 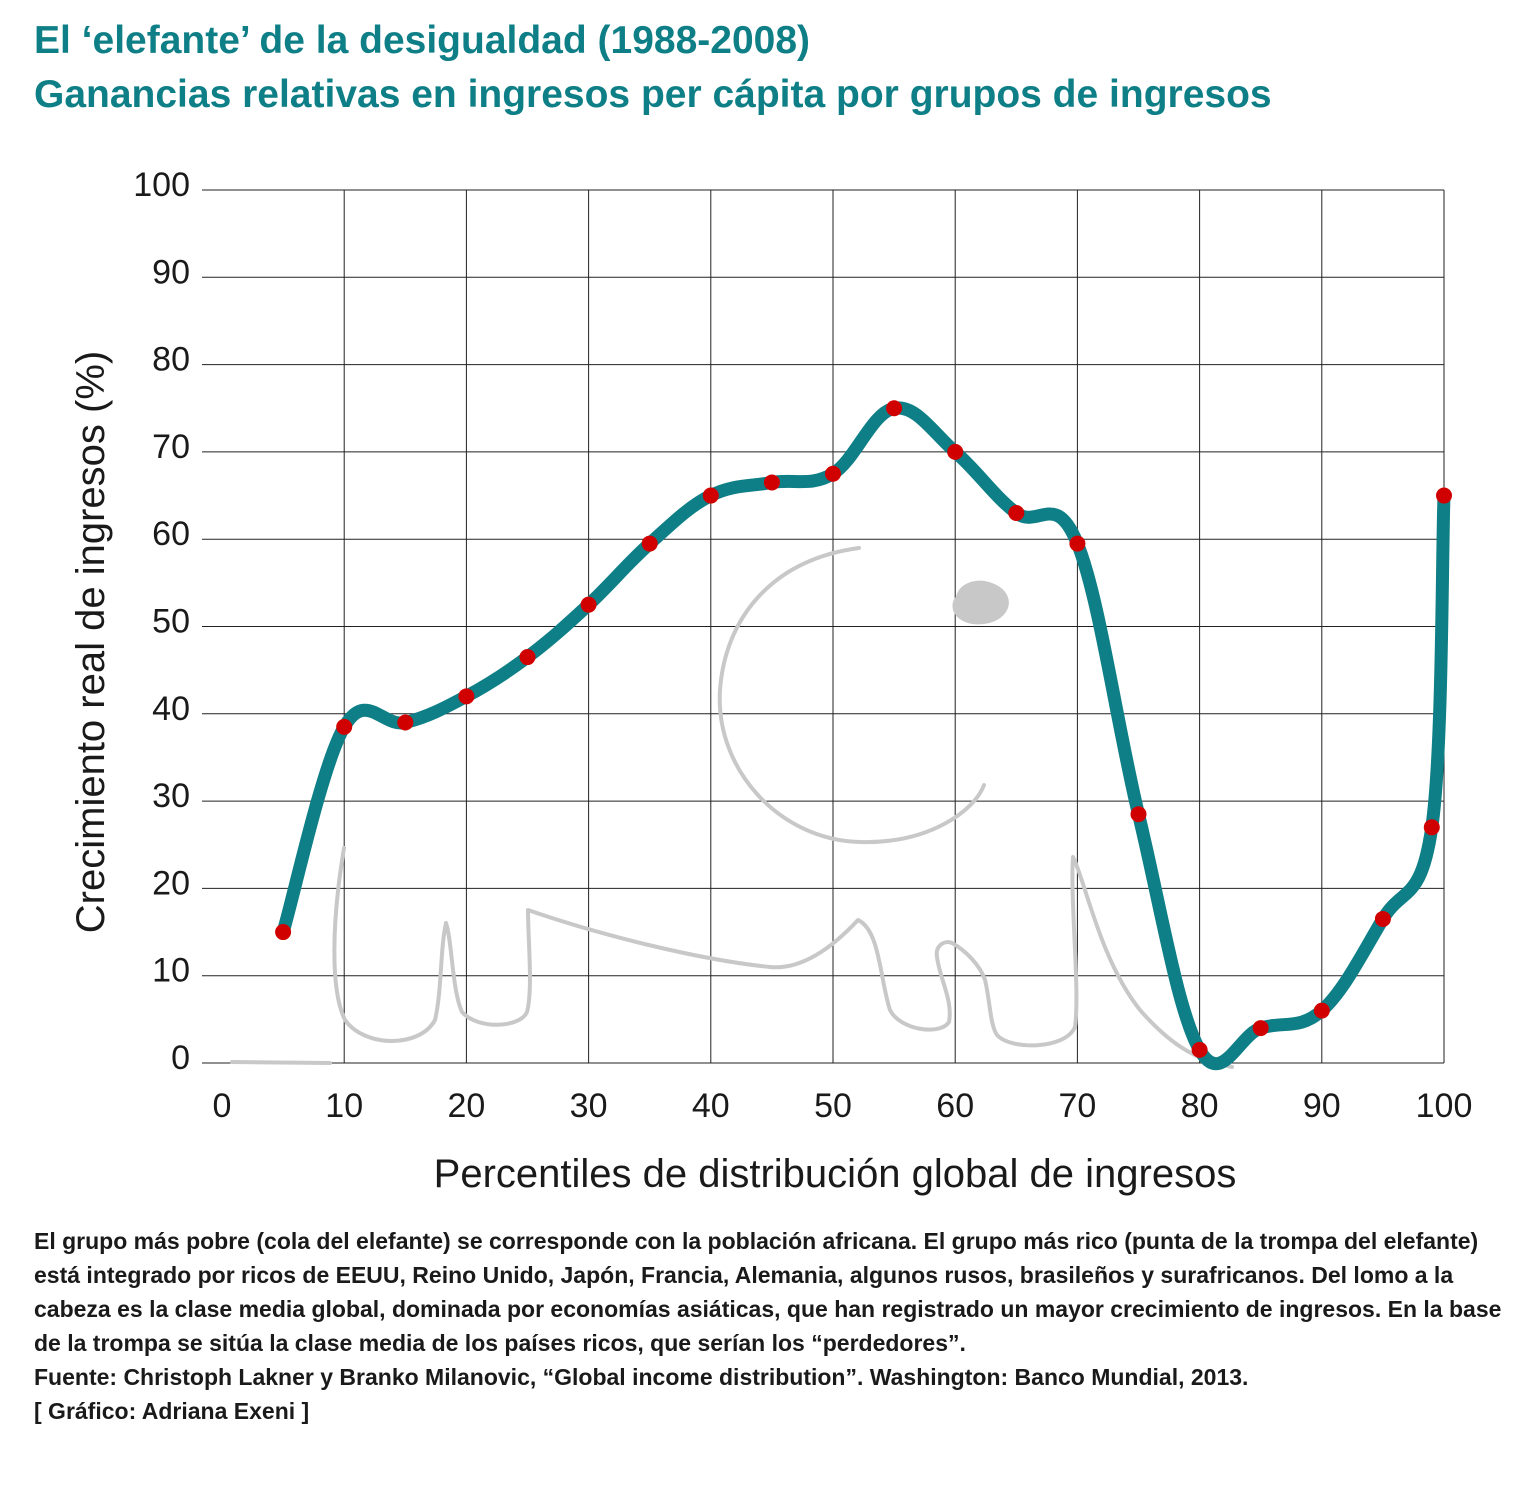 What do you see at coordinates (91, 642) in the screenshot?
I see `y-axis-label: Crecimiento real de ingresos (%)` at bounding box center [91, 642].